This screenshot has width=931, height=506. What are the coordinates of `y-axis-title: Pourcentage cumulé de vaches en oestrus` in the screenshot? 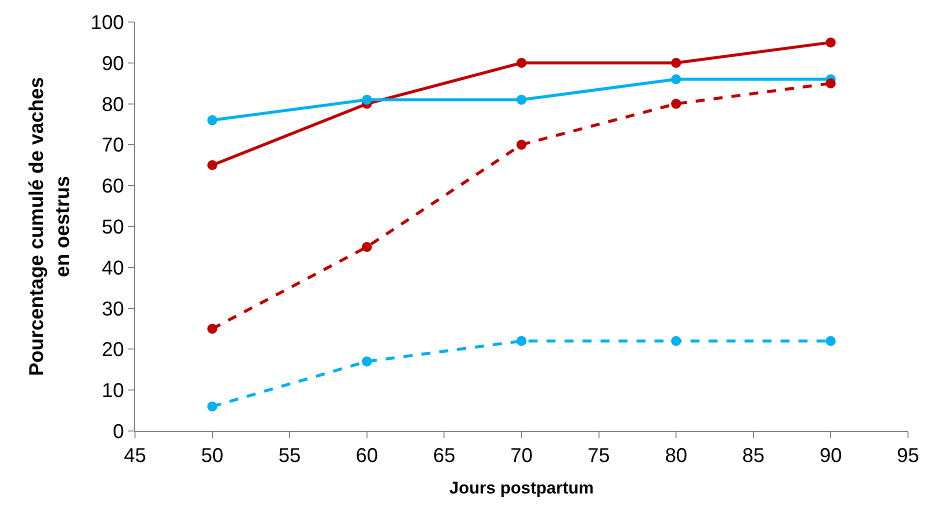 It's located at (50, 226).